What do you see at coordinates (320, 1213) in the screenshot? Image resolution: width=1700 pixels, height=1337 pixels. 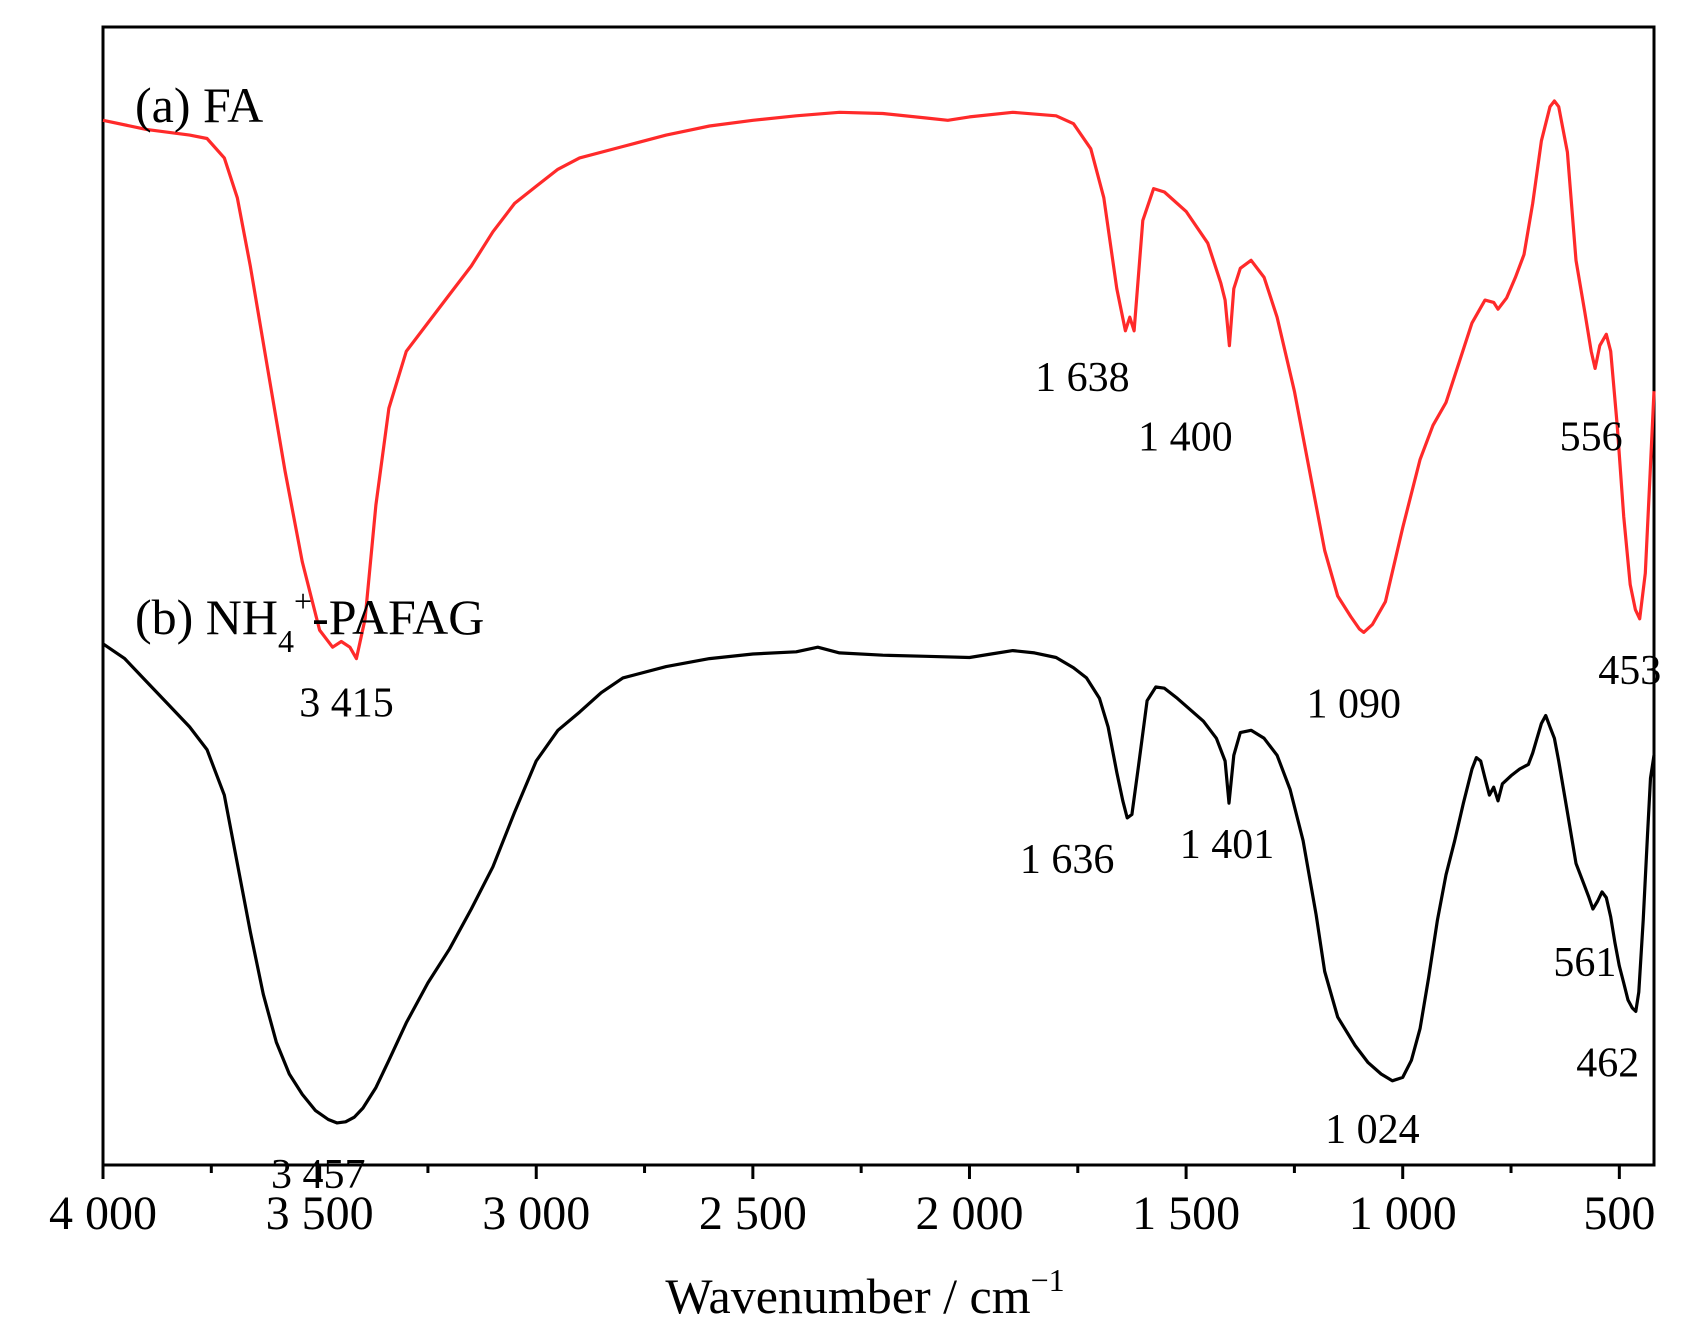 I see `x-tick-label: 3 500` at bounding box center [320, 1213].